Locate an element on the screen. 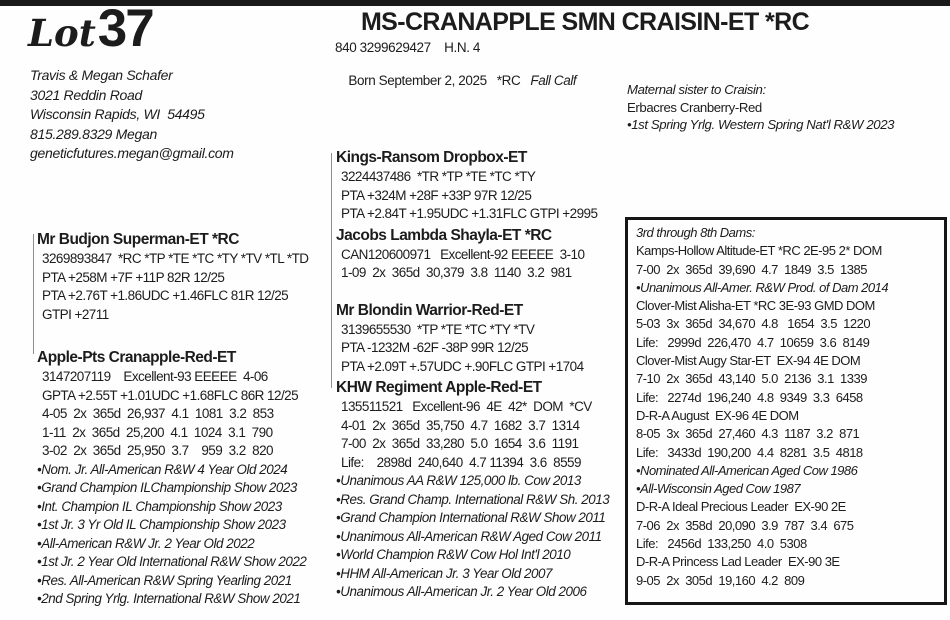 The height and width of the screenshot is (620, 950). dam-dam-data-line: 135511521 Excellent-96 4E 42* DOM *CV is located at coordinates (466, 406).